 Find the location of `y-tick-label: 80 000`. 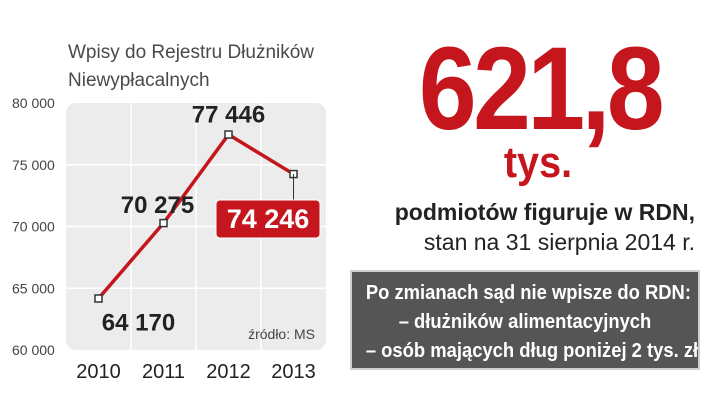

y-tick-label: 80 000 is located at coordinates (33, 103).